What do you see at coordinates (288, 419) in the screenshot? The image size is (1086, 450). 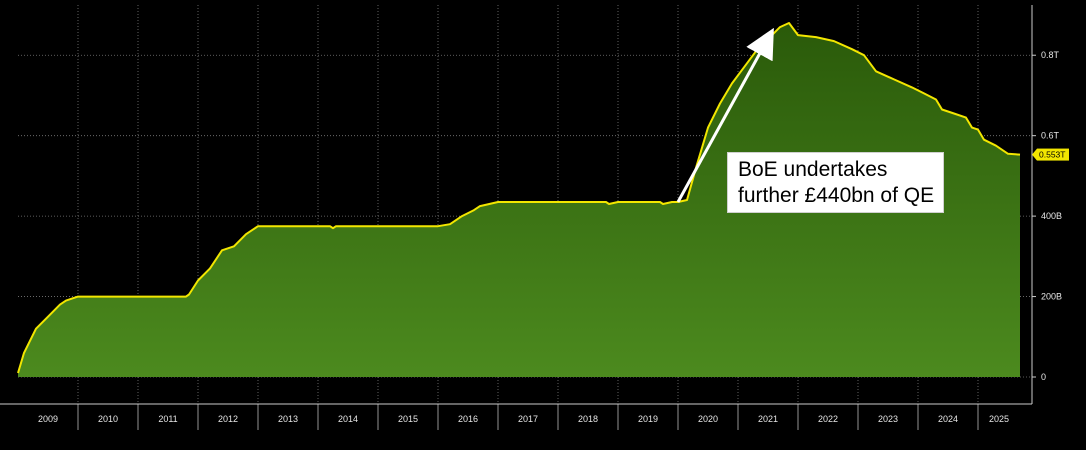 I see `x-tick-label: 2013` at bounding box center [288, 419].